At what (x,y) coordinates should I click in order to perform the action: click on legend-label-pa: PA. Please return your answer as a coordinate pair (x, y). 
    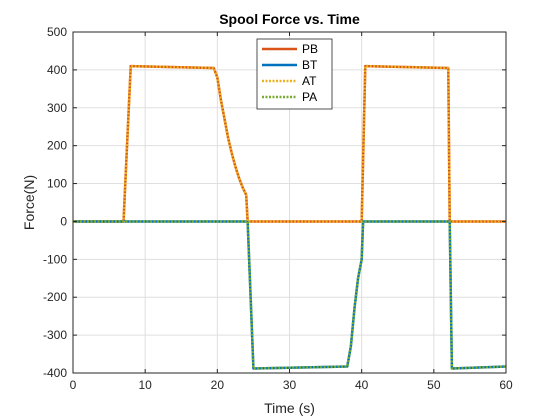
    Looking at the image, I should click on (309, 97).